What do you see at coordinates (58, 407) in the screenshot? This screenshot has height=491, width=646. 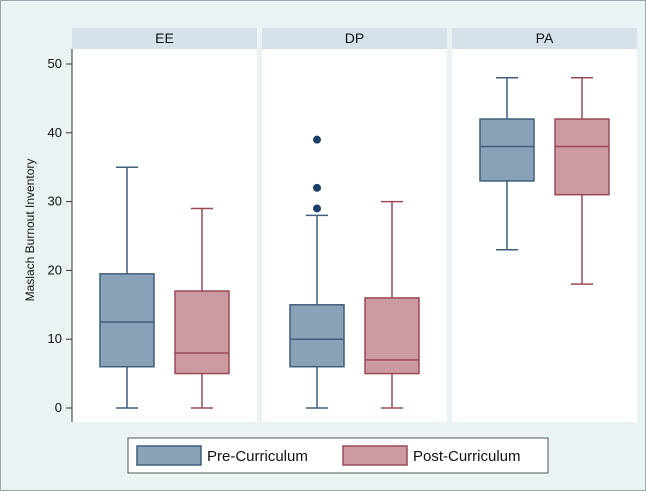 I see `y-tick-label: 0` at bounding box center [58, 407].